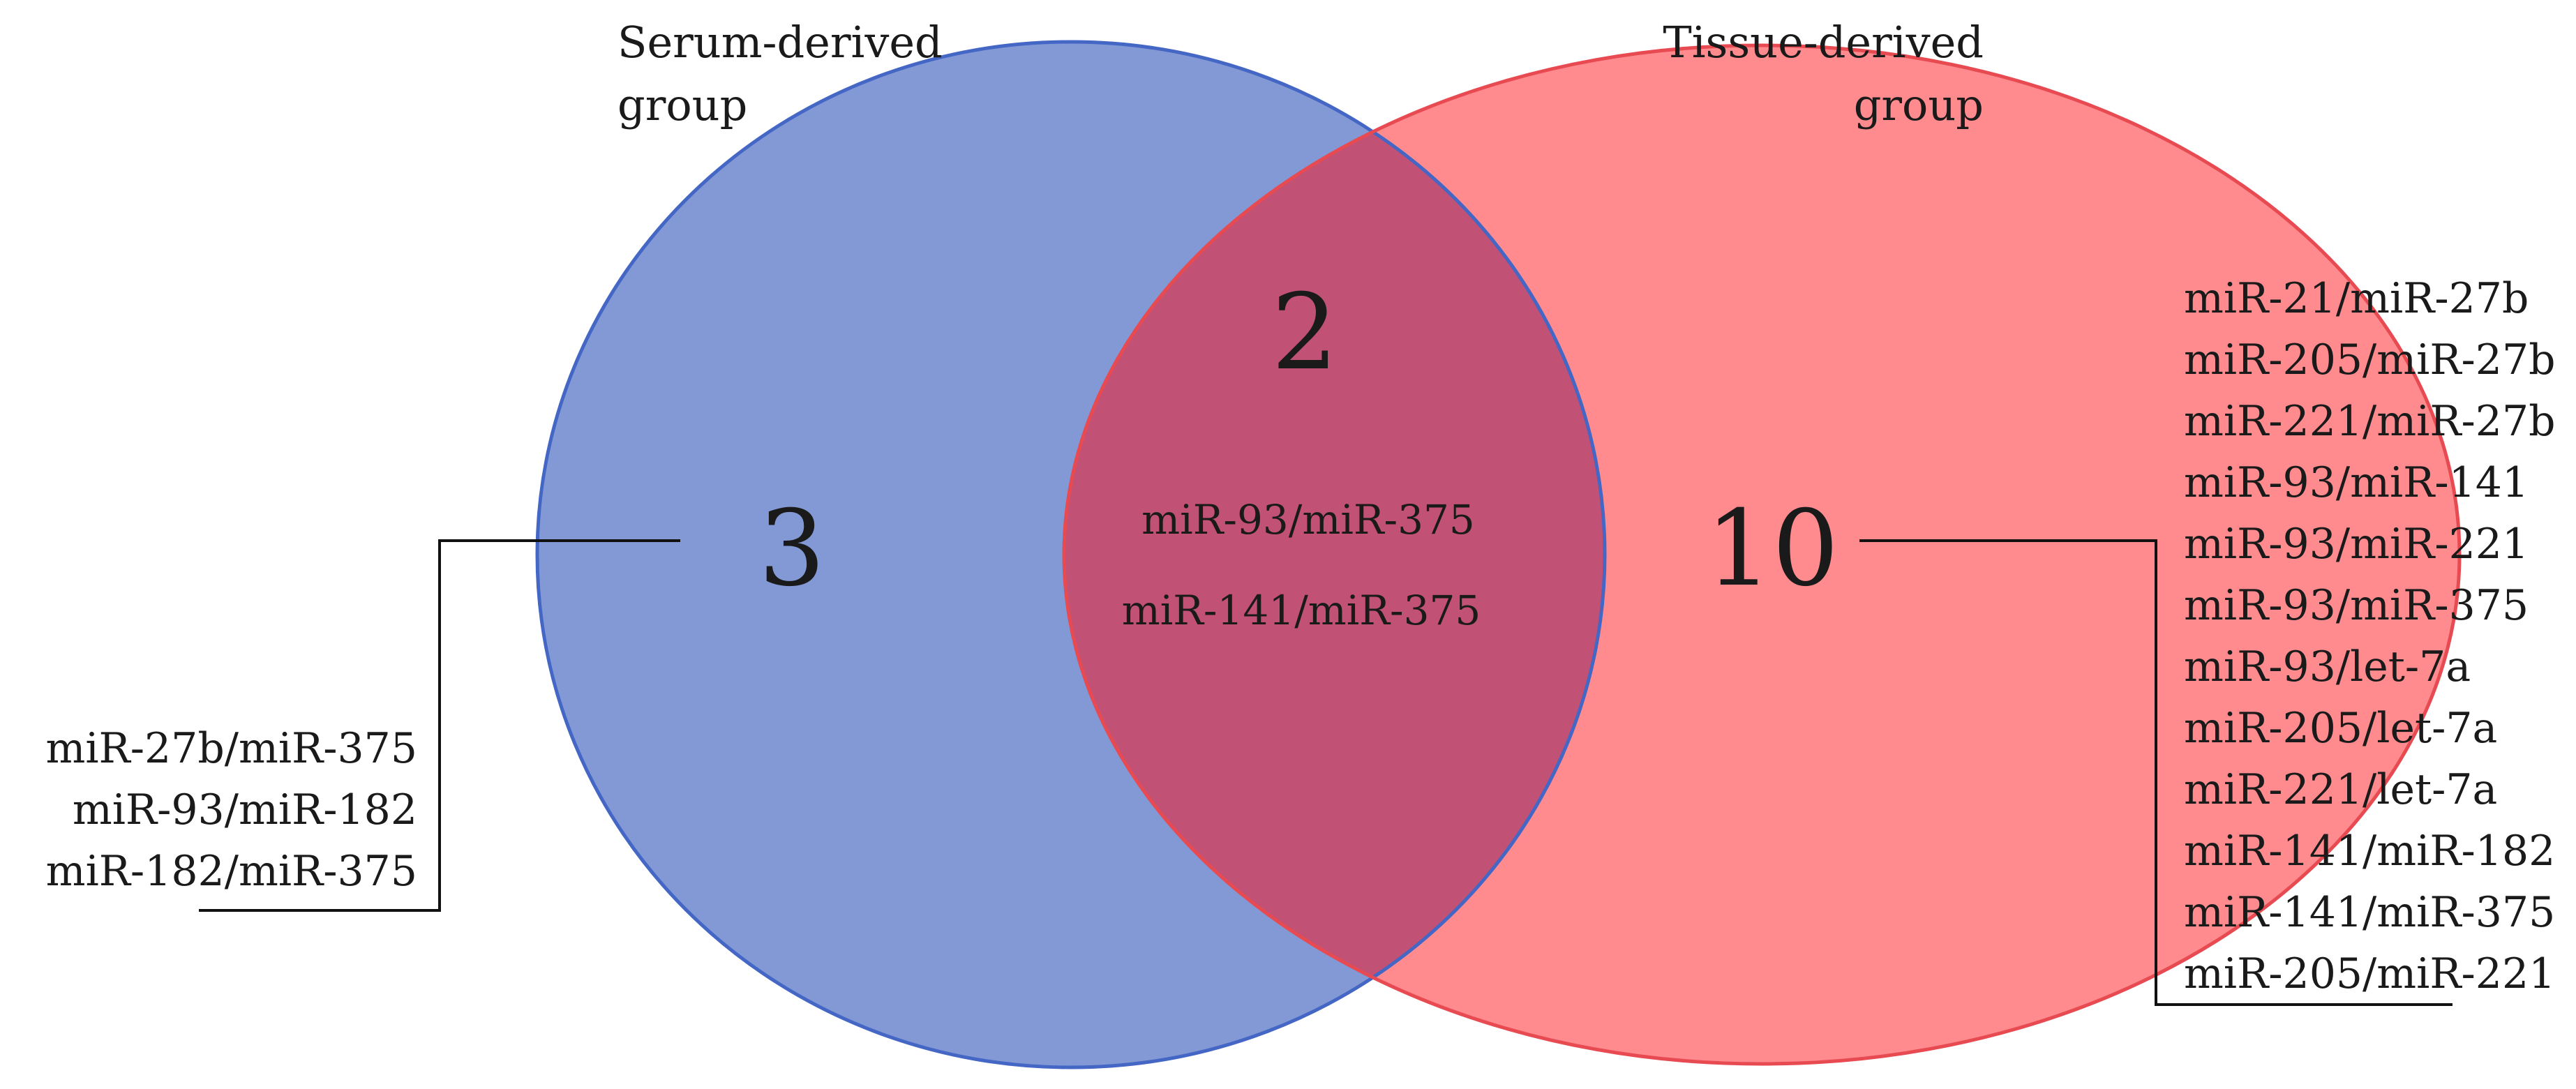 Image resolution: width=2576 pixels, height=1089 pixels. What do you see at coordinates (2340, 789) in the screenshot?
I see `tissue-member: miR-221/let-7a` at bounding box center [2340, 789].